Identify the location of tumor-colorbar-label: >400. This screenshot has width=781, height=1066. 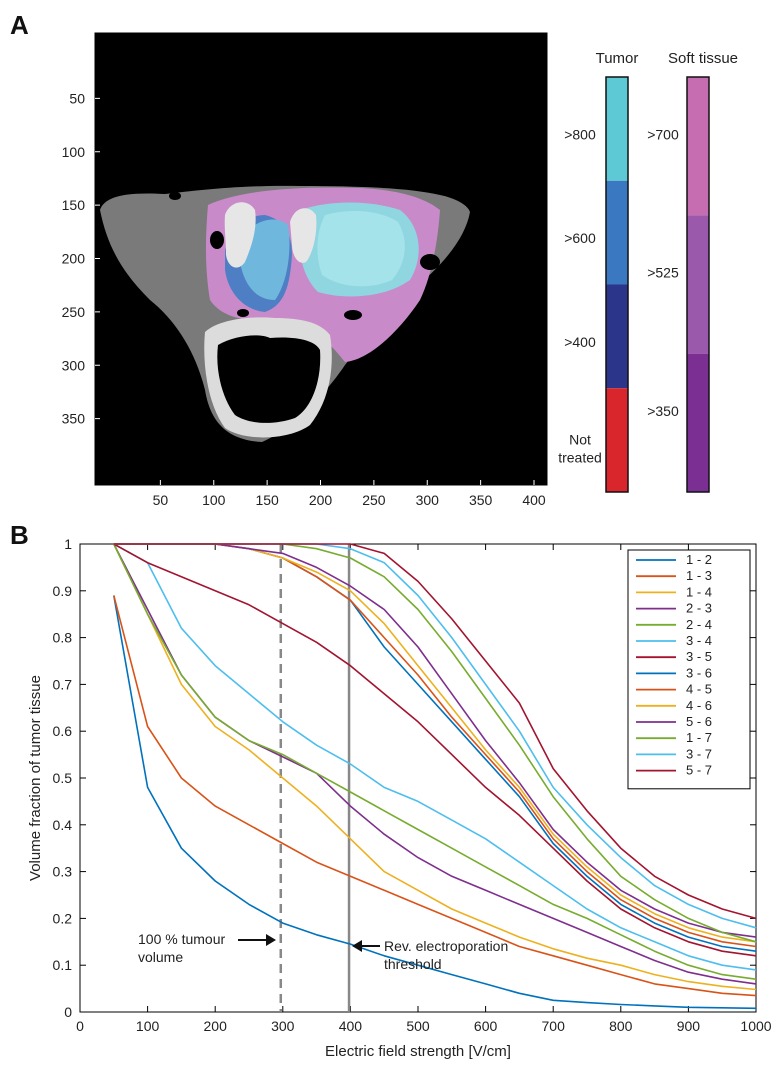
(580, 342).